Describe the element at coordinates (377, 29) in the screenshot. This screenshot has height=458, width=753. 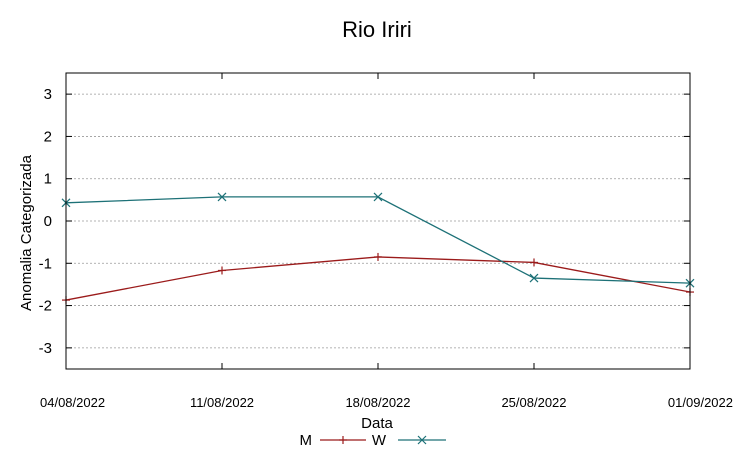
I see `chart-title: Rio Iriri` at that location.